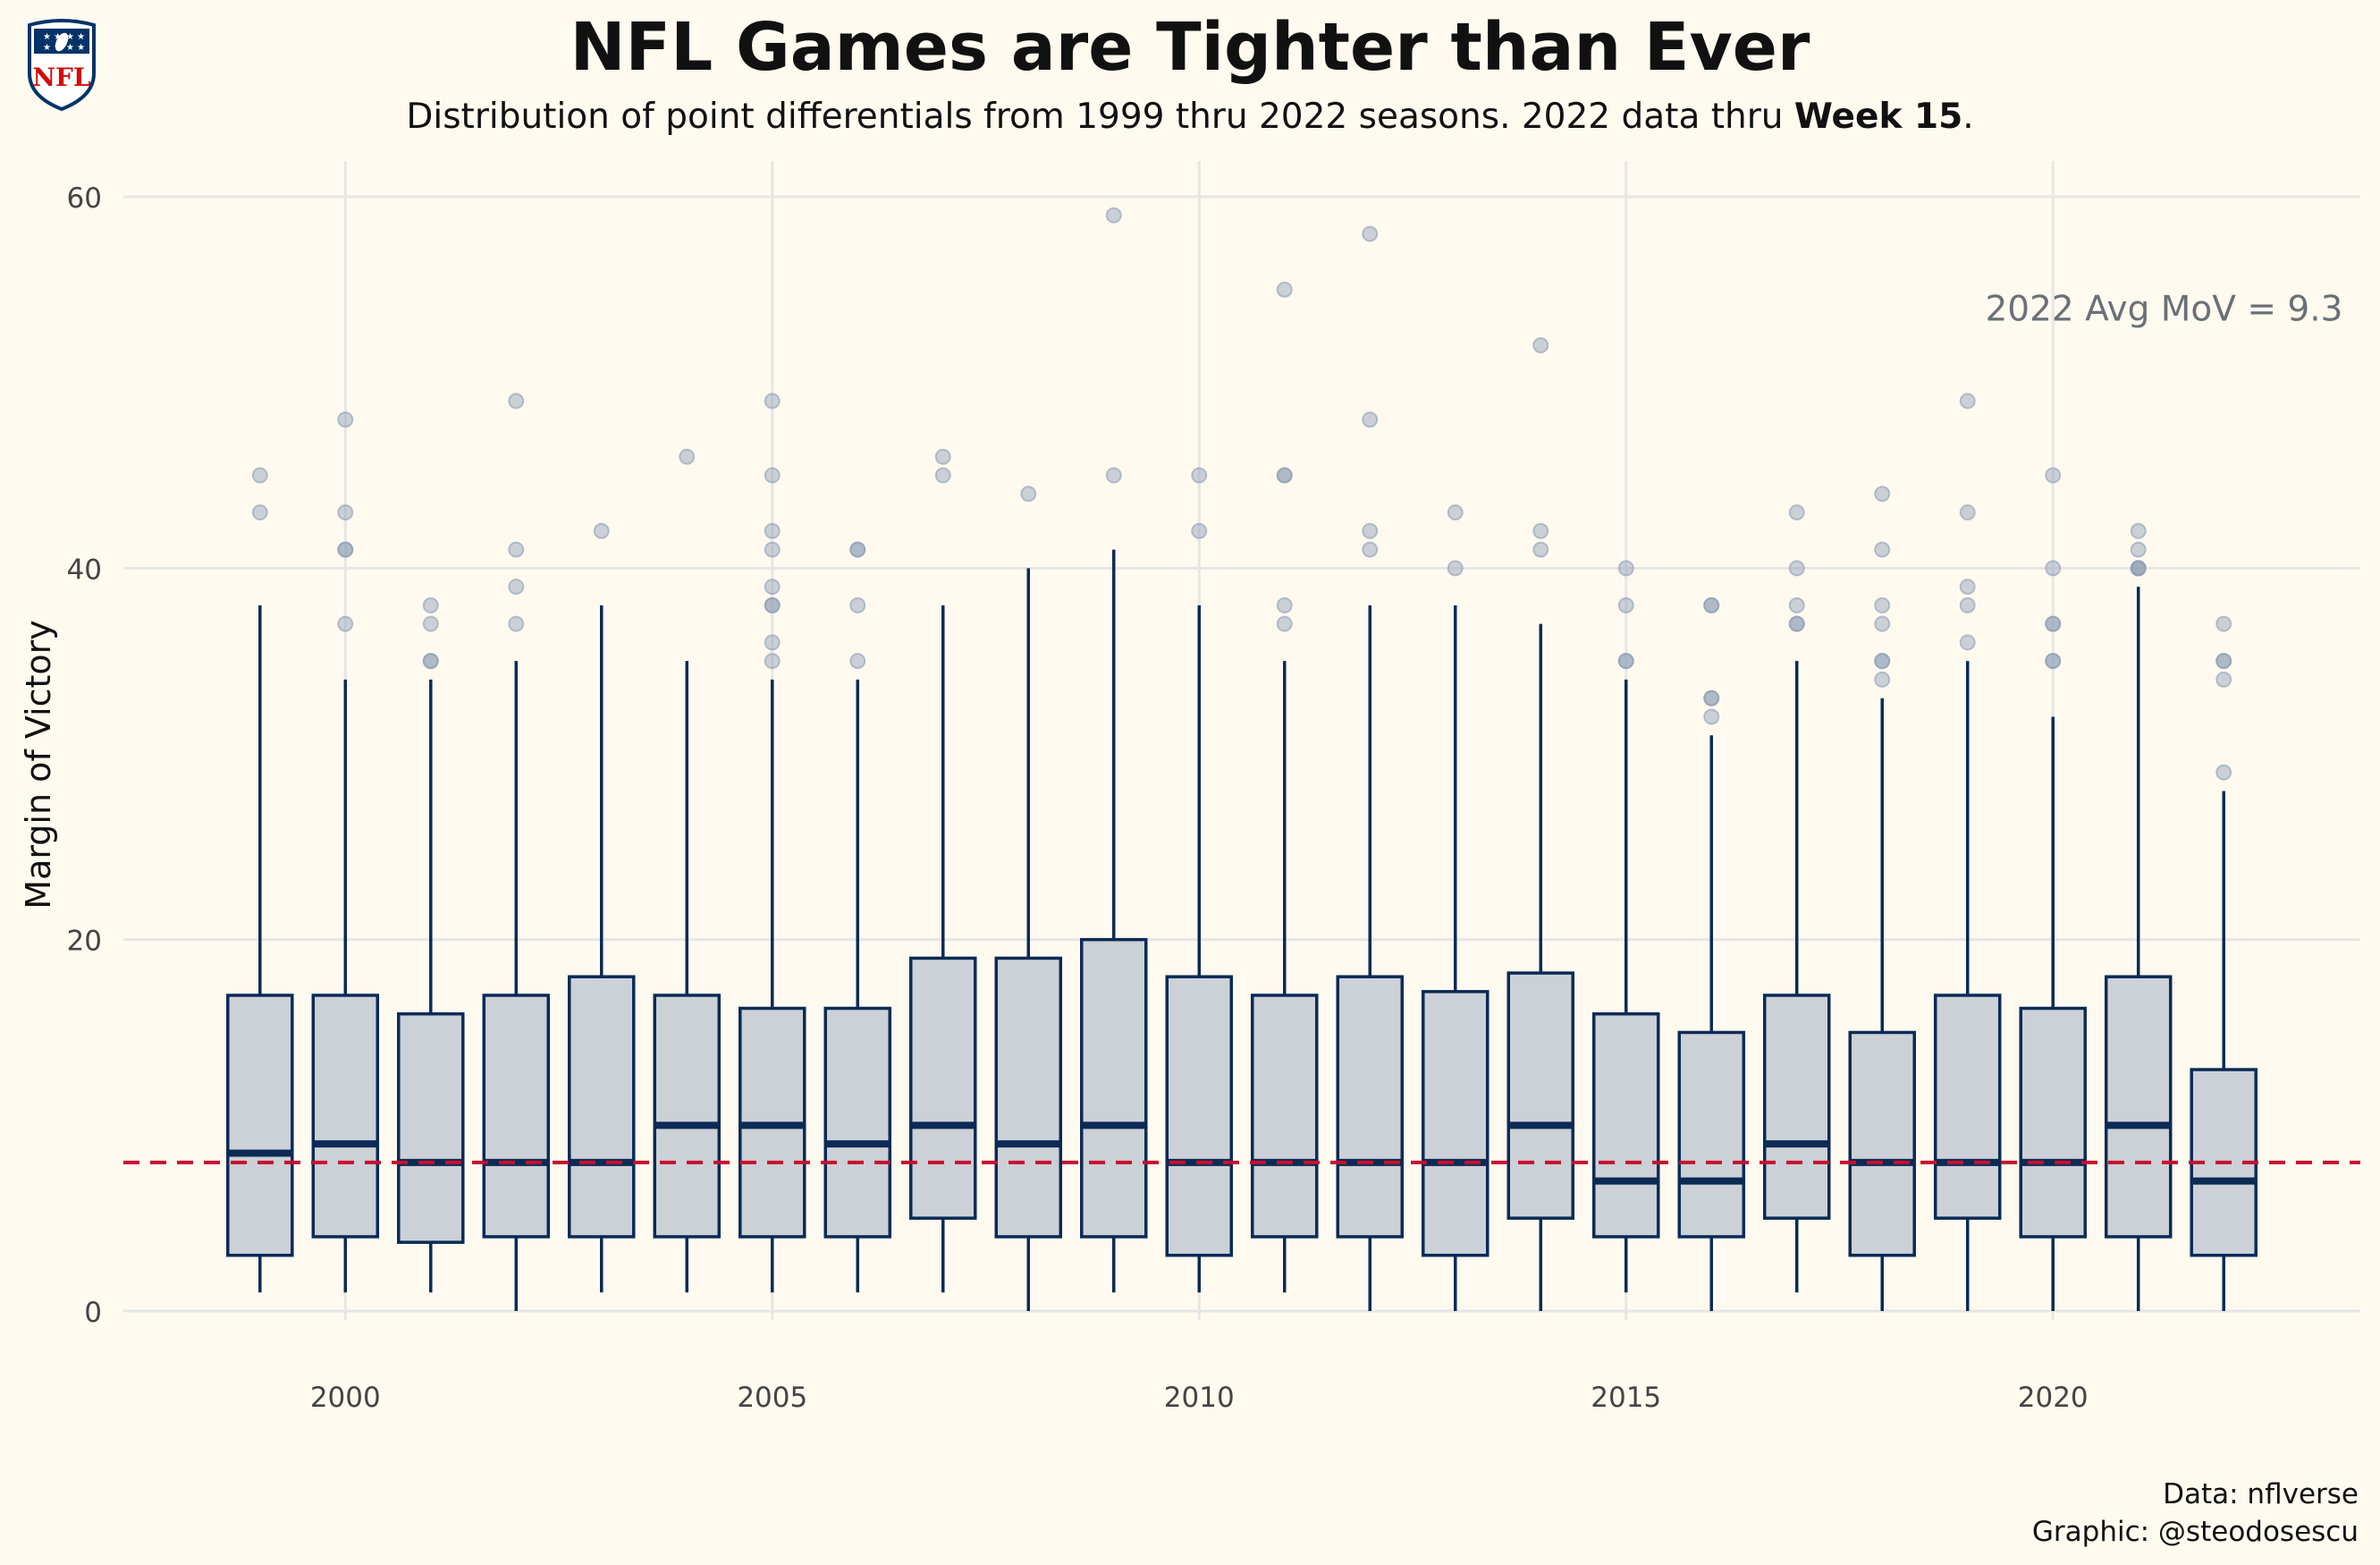 The width and height of the screenshot is (2380, 1565). Describe the element at coordinates (2195, 1513) in the screenshot. I see `chart-caption: Data: nflverse Graphic: @steodosescu` at that location.